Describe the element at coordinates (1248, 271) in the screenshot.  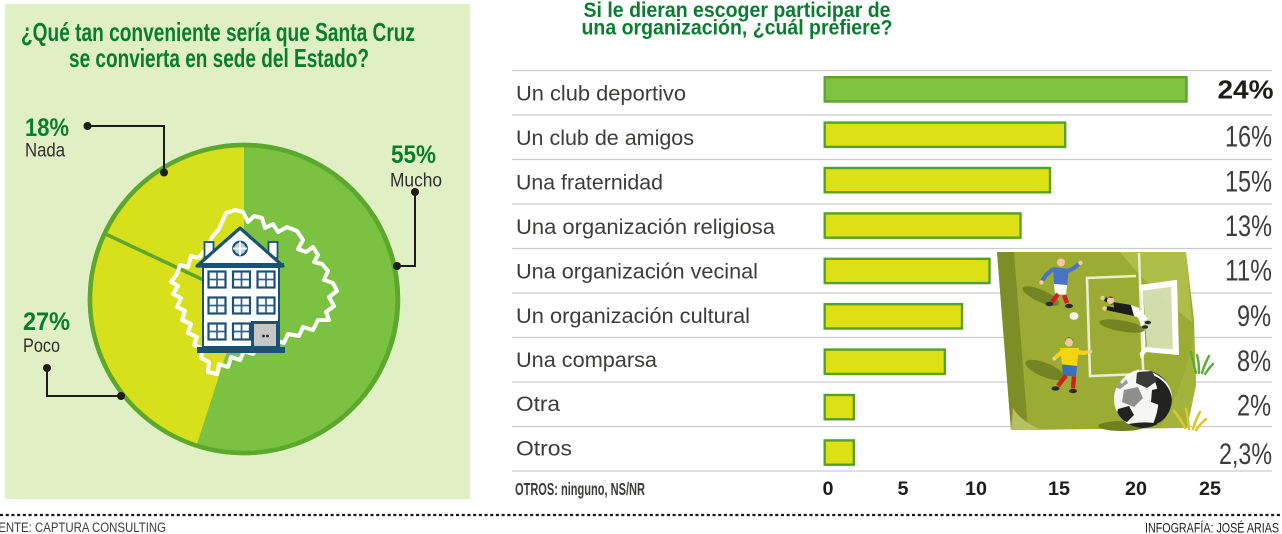
I see `svg-text: 11%` at that location.